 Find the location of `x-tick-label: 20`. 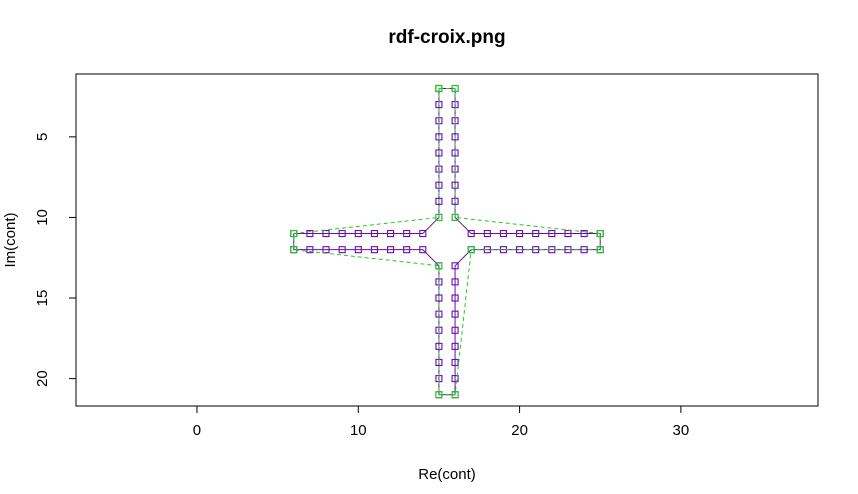

x-tick-label: 20 is located at coordinates (519, 430).